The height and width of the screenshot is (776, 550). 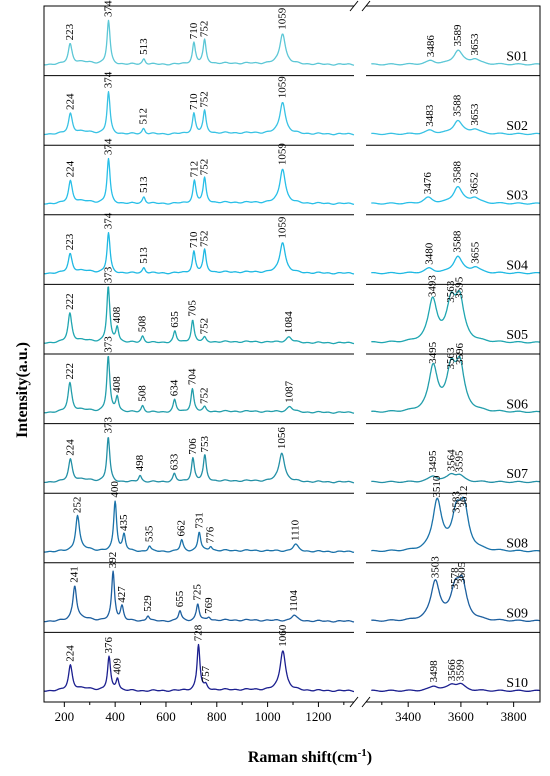 I want to click on peak-label: 633, so click(x=174, y=461).